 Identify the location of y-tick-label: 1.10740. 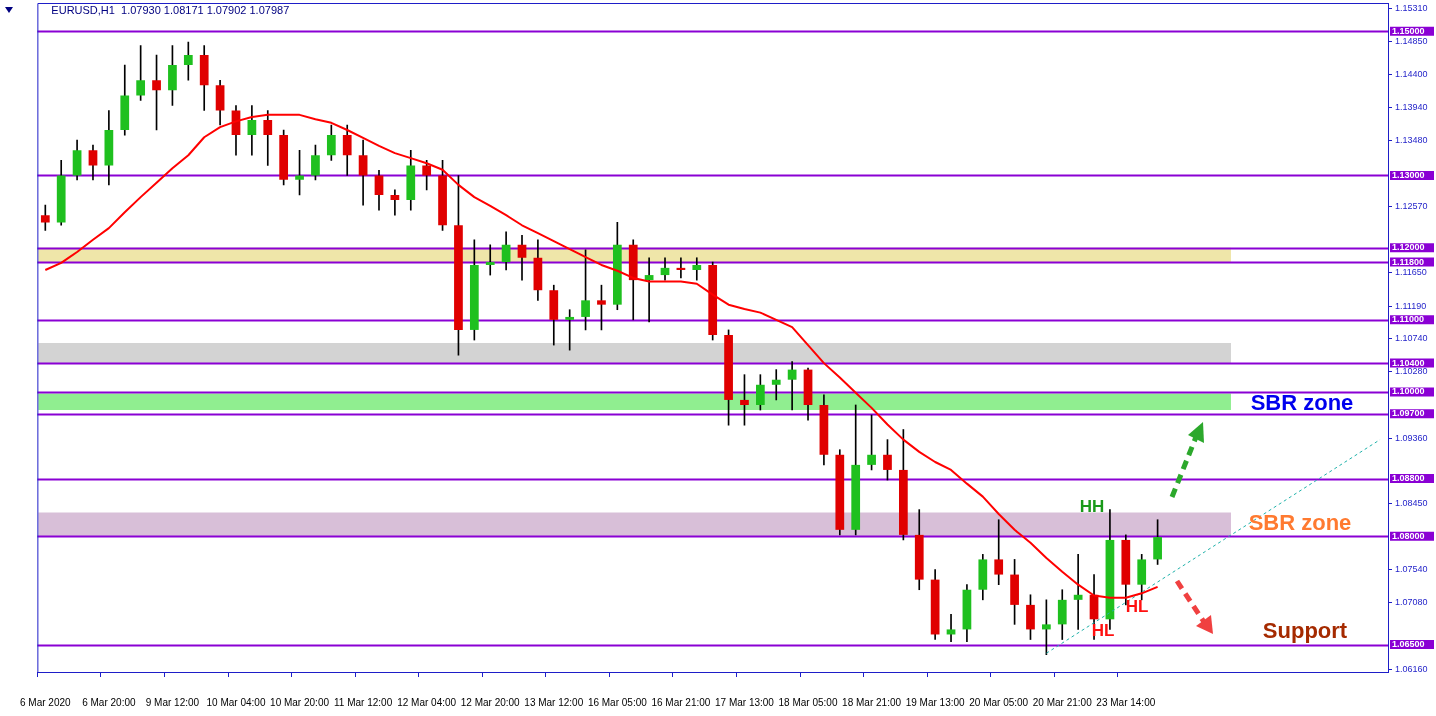
(1411, 338).